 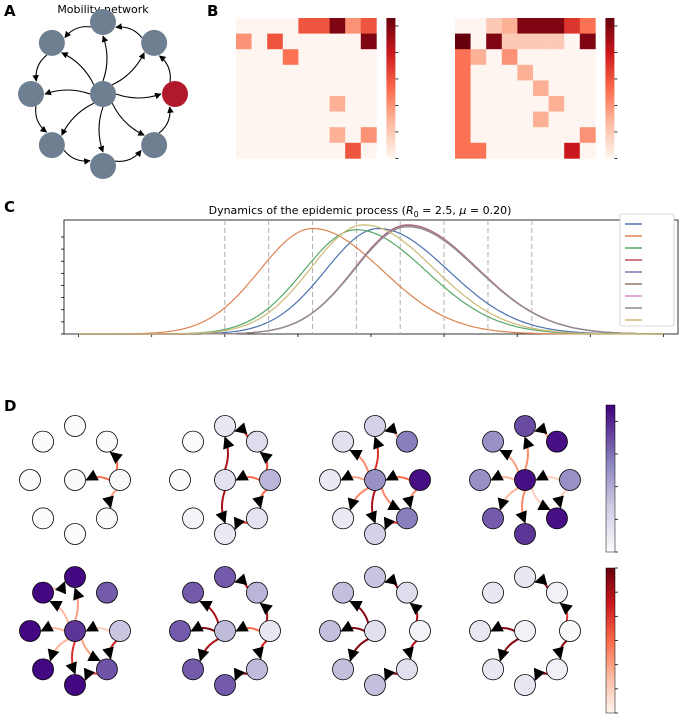 I want to click on te-colorbar, so click(x=611, y=640).